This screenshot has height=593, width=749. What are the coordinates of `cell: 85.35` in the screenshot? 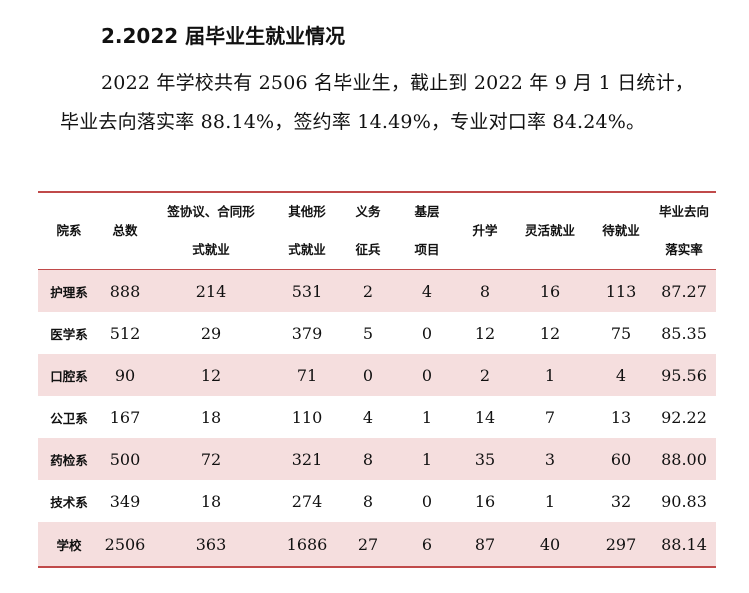 It's located at (684, 333).